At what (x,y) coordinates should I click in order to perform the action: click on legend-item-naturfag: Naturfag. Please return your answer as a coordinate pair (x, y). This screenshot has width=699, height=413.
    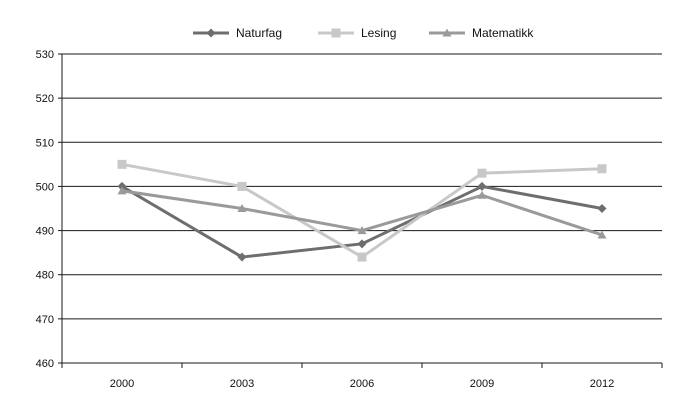
    Looking at the image, I should click on (237, 33).